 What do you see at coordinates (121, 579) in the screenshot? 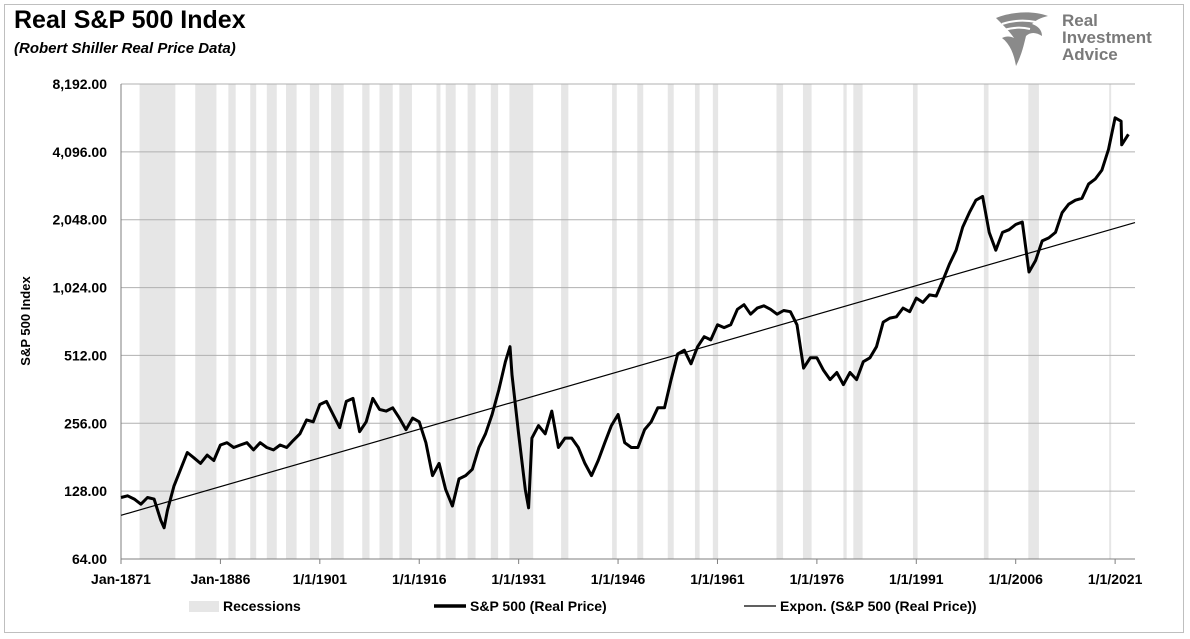
I see `x-tick-label: Jan-1871` at bounding box center [121, 579].